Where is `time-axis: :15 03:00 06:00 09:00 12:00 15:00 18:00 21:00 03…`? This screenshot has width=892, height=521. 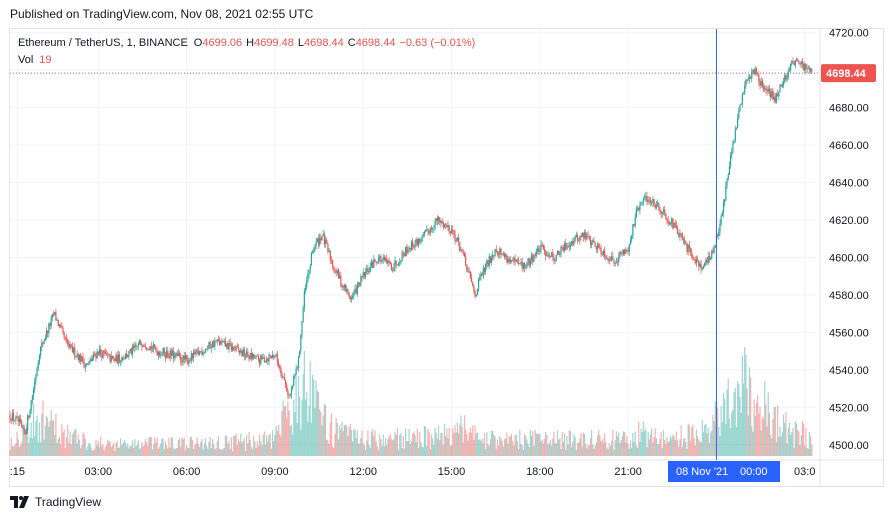 time-axis: :15 03:00 06:00 09:00 12:00 15:00 18:00 21:00 03… is located at coordinates (413, 472).